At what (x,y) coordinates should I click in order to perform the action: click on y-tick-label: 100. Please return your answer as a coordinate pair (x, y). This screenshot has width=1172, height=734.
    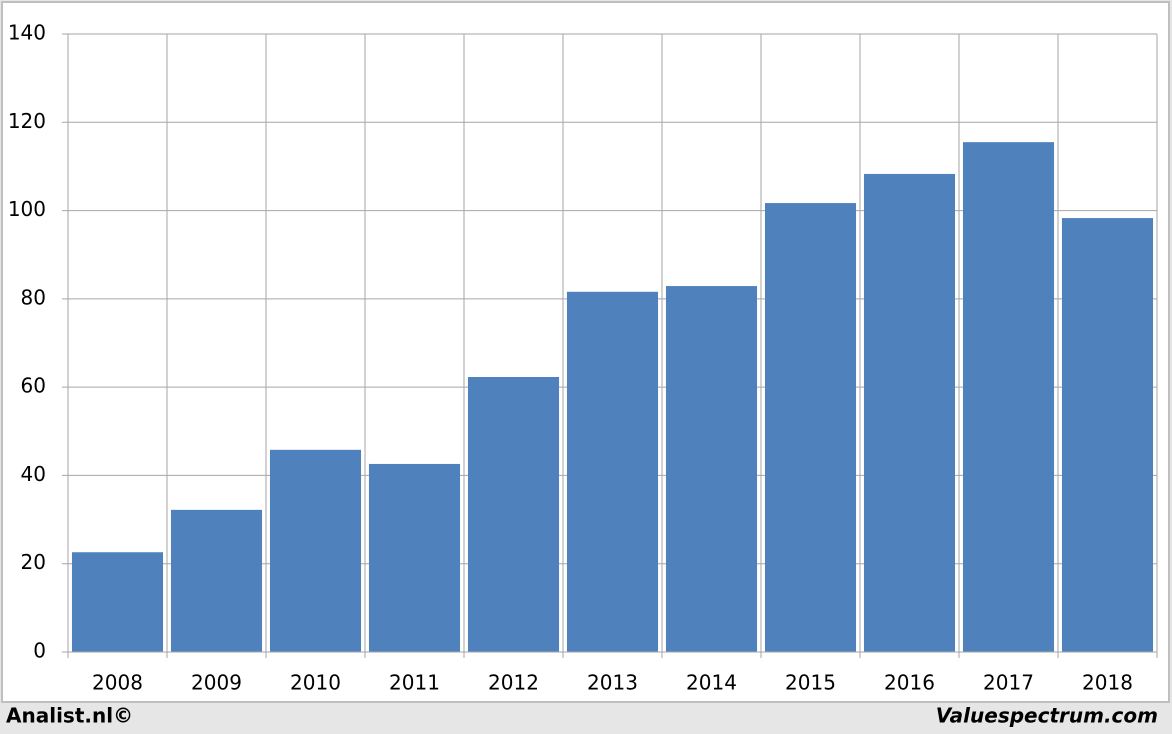
    Looking at the image, I should click on (27, 209).